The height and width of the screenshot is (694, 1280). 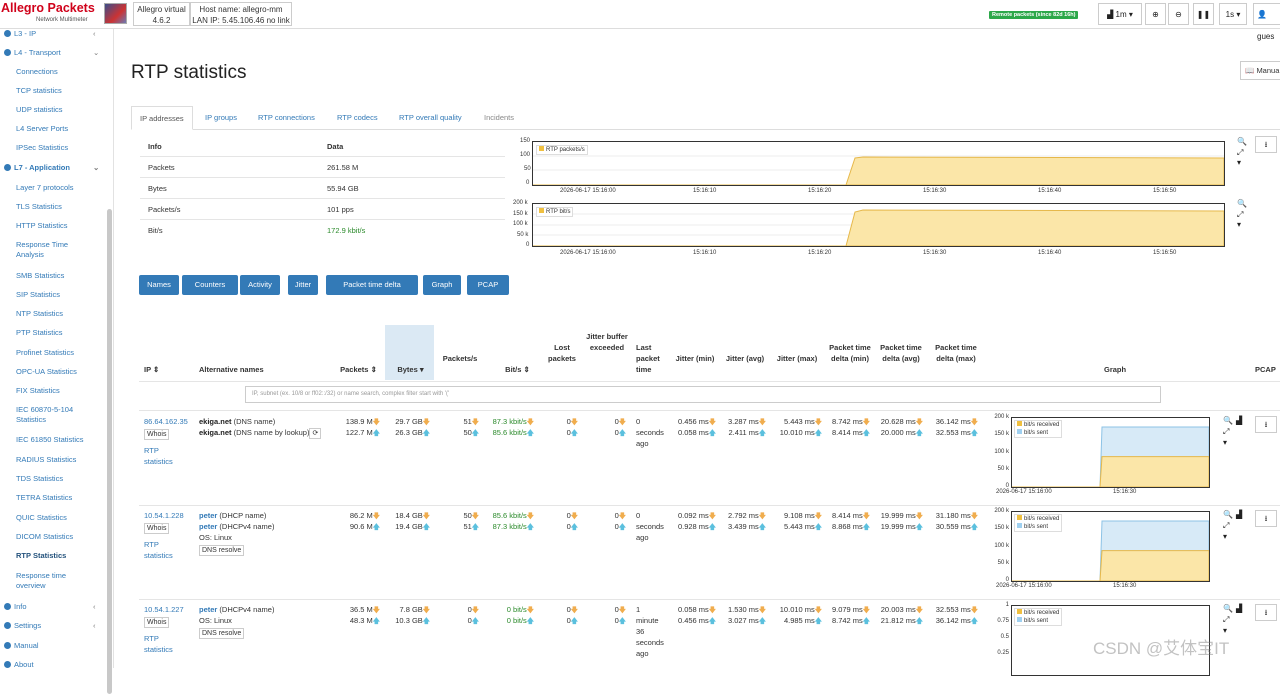 I want to click on names-button: Names, so click(x=159, y=285).